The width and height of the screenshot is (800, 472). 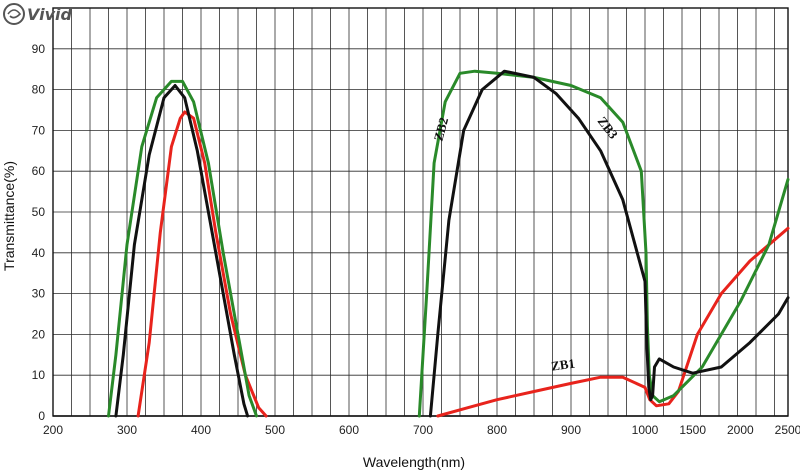 I want to click on y-tick-label: 0, so click(x=41, y=416).